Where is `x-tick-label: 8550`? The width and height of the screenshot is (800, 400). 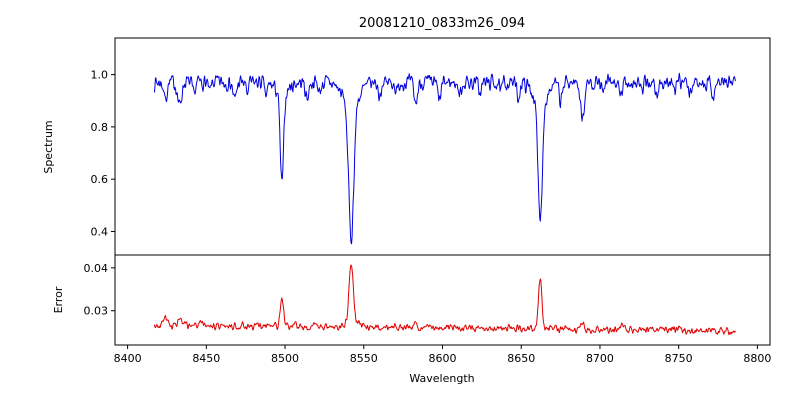 x-tick-label: 8550 is located at coordinates (364, 358).